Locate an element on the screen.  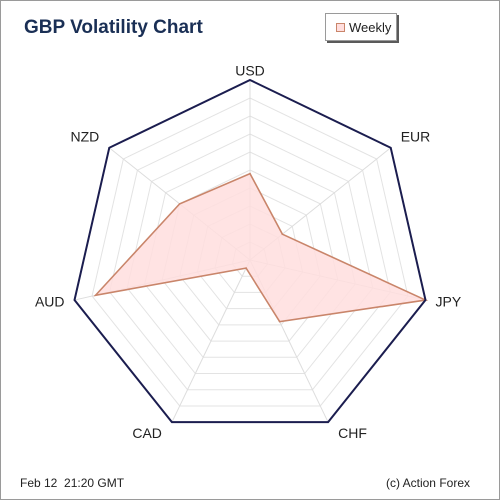
data-point-aud is located at coordinates (95, 295).